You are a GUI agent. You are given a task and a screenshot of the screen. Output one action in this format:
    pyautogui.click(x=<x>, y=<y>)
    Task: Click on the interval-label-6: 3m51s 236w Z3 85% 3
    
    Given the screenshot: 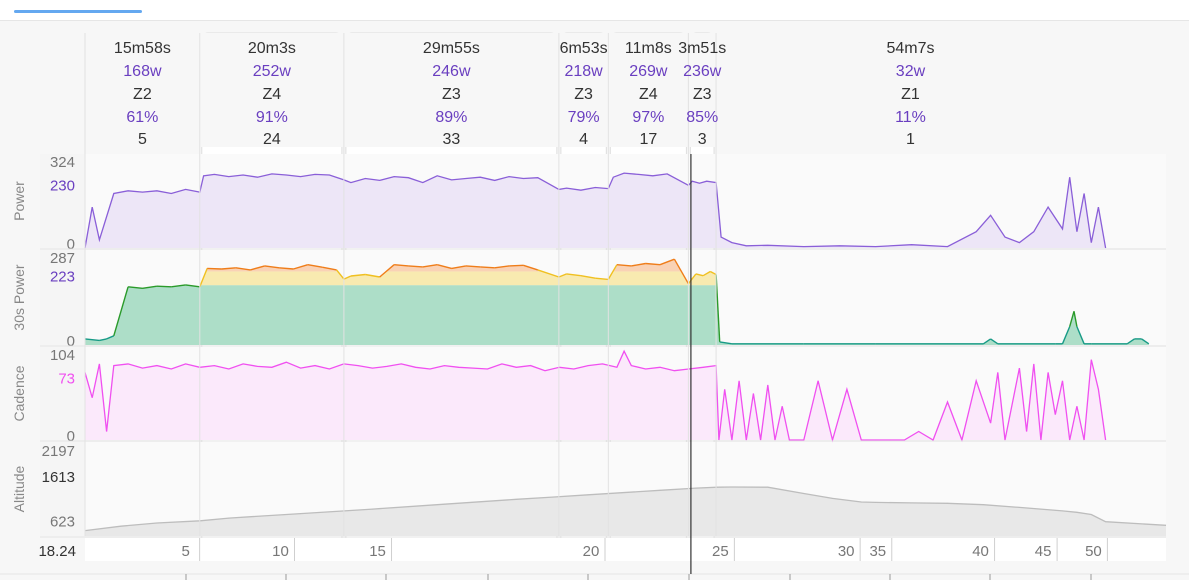 What is the action you would take?
    pyautogui.click(x=702, y=94)
    